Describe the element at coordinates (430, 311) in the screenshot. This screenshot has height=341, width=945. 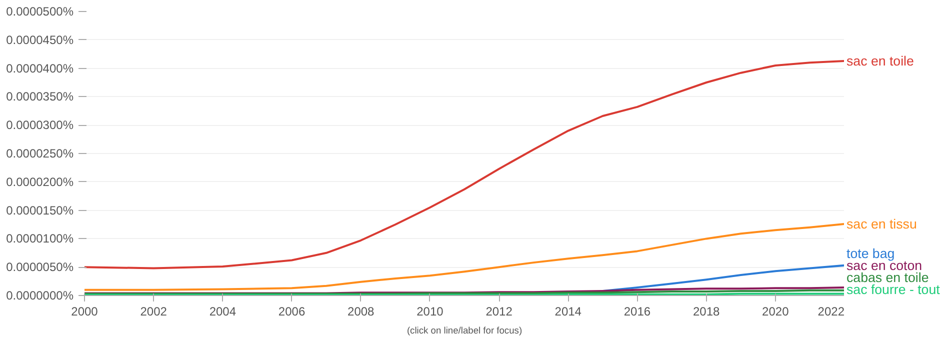
I see `x-tick-label: 2010` at that location.